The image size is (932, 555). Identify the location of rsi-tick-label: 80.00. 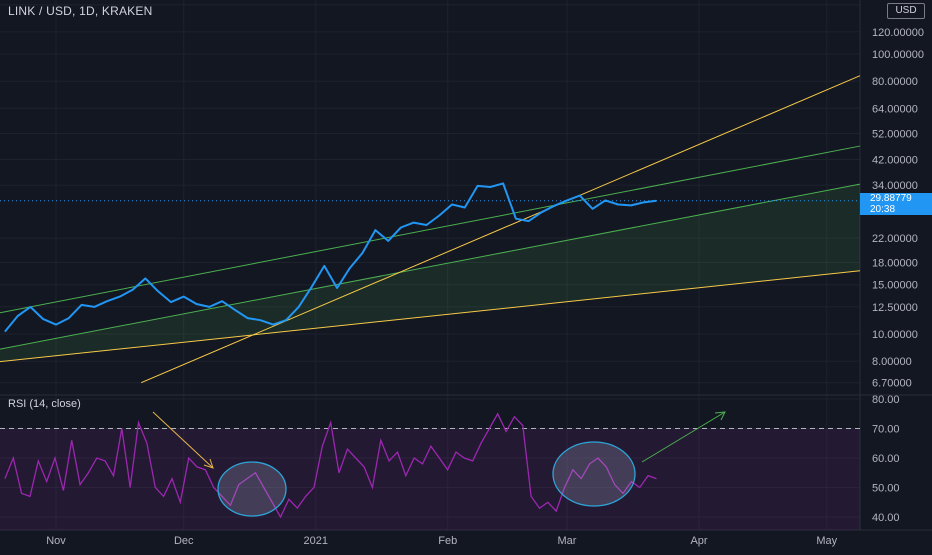
(886, 400).